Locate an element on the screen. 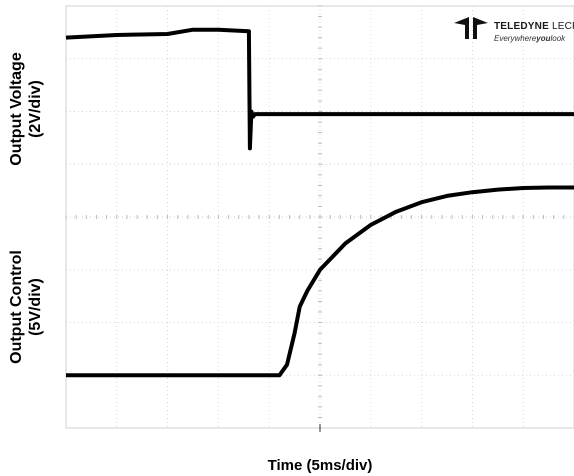 The image size is (574, 476). time-axis-label: Time (5ms/div) is located at coordinates (320, 465).